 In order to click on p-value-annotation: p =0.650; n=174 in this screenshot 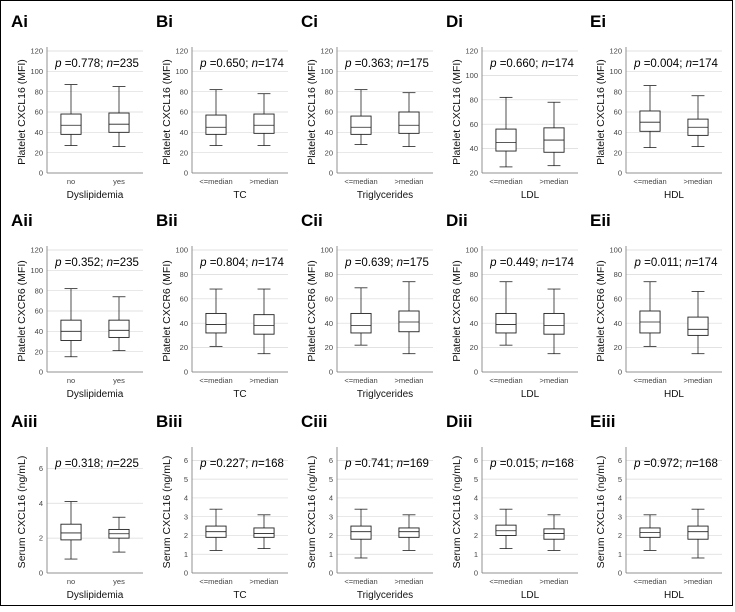, I will do `click(241, 64)`.